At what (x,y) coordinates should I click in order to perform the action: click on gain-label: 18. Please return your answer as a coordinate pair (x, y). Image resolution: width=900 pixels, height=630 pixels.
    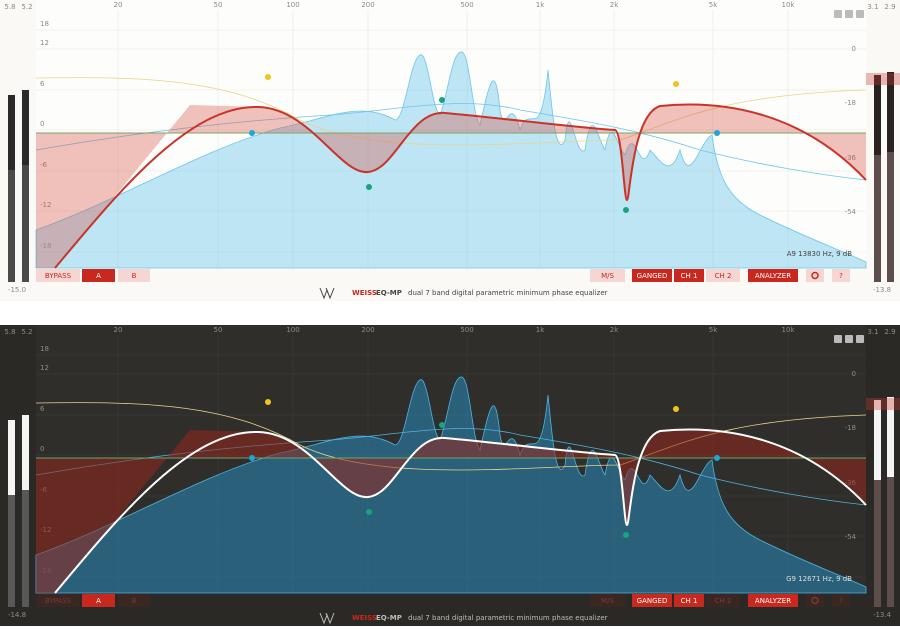
    Looking at the image, I should click on (44, 349).